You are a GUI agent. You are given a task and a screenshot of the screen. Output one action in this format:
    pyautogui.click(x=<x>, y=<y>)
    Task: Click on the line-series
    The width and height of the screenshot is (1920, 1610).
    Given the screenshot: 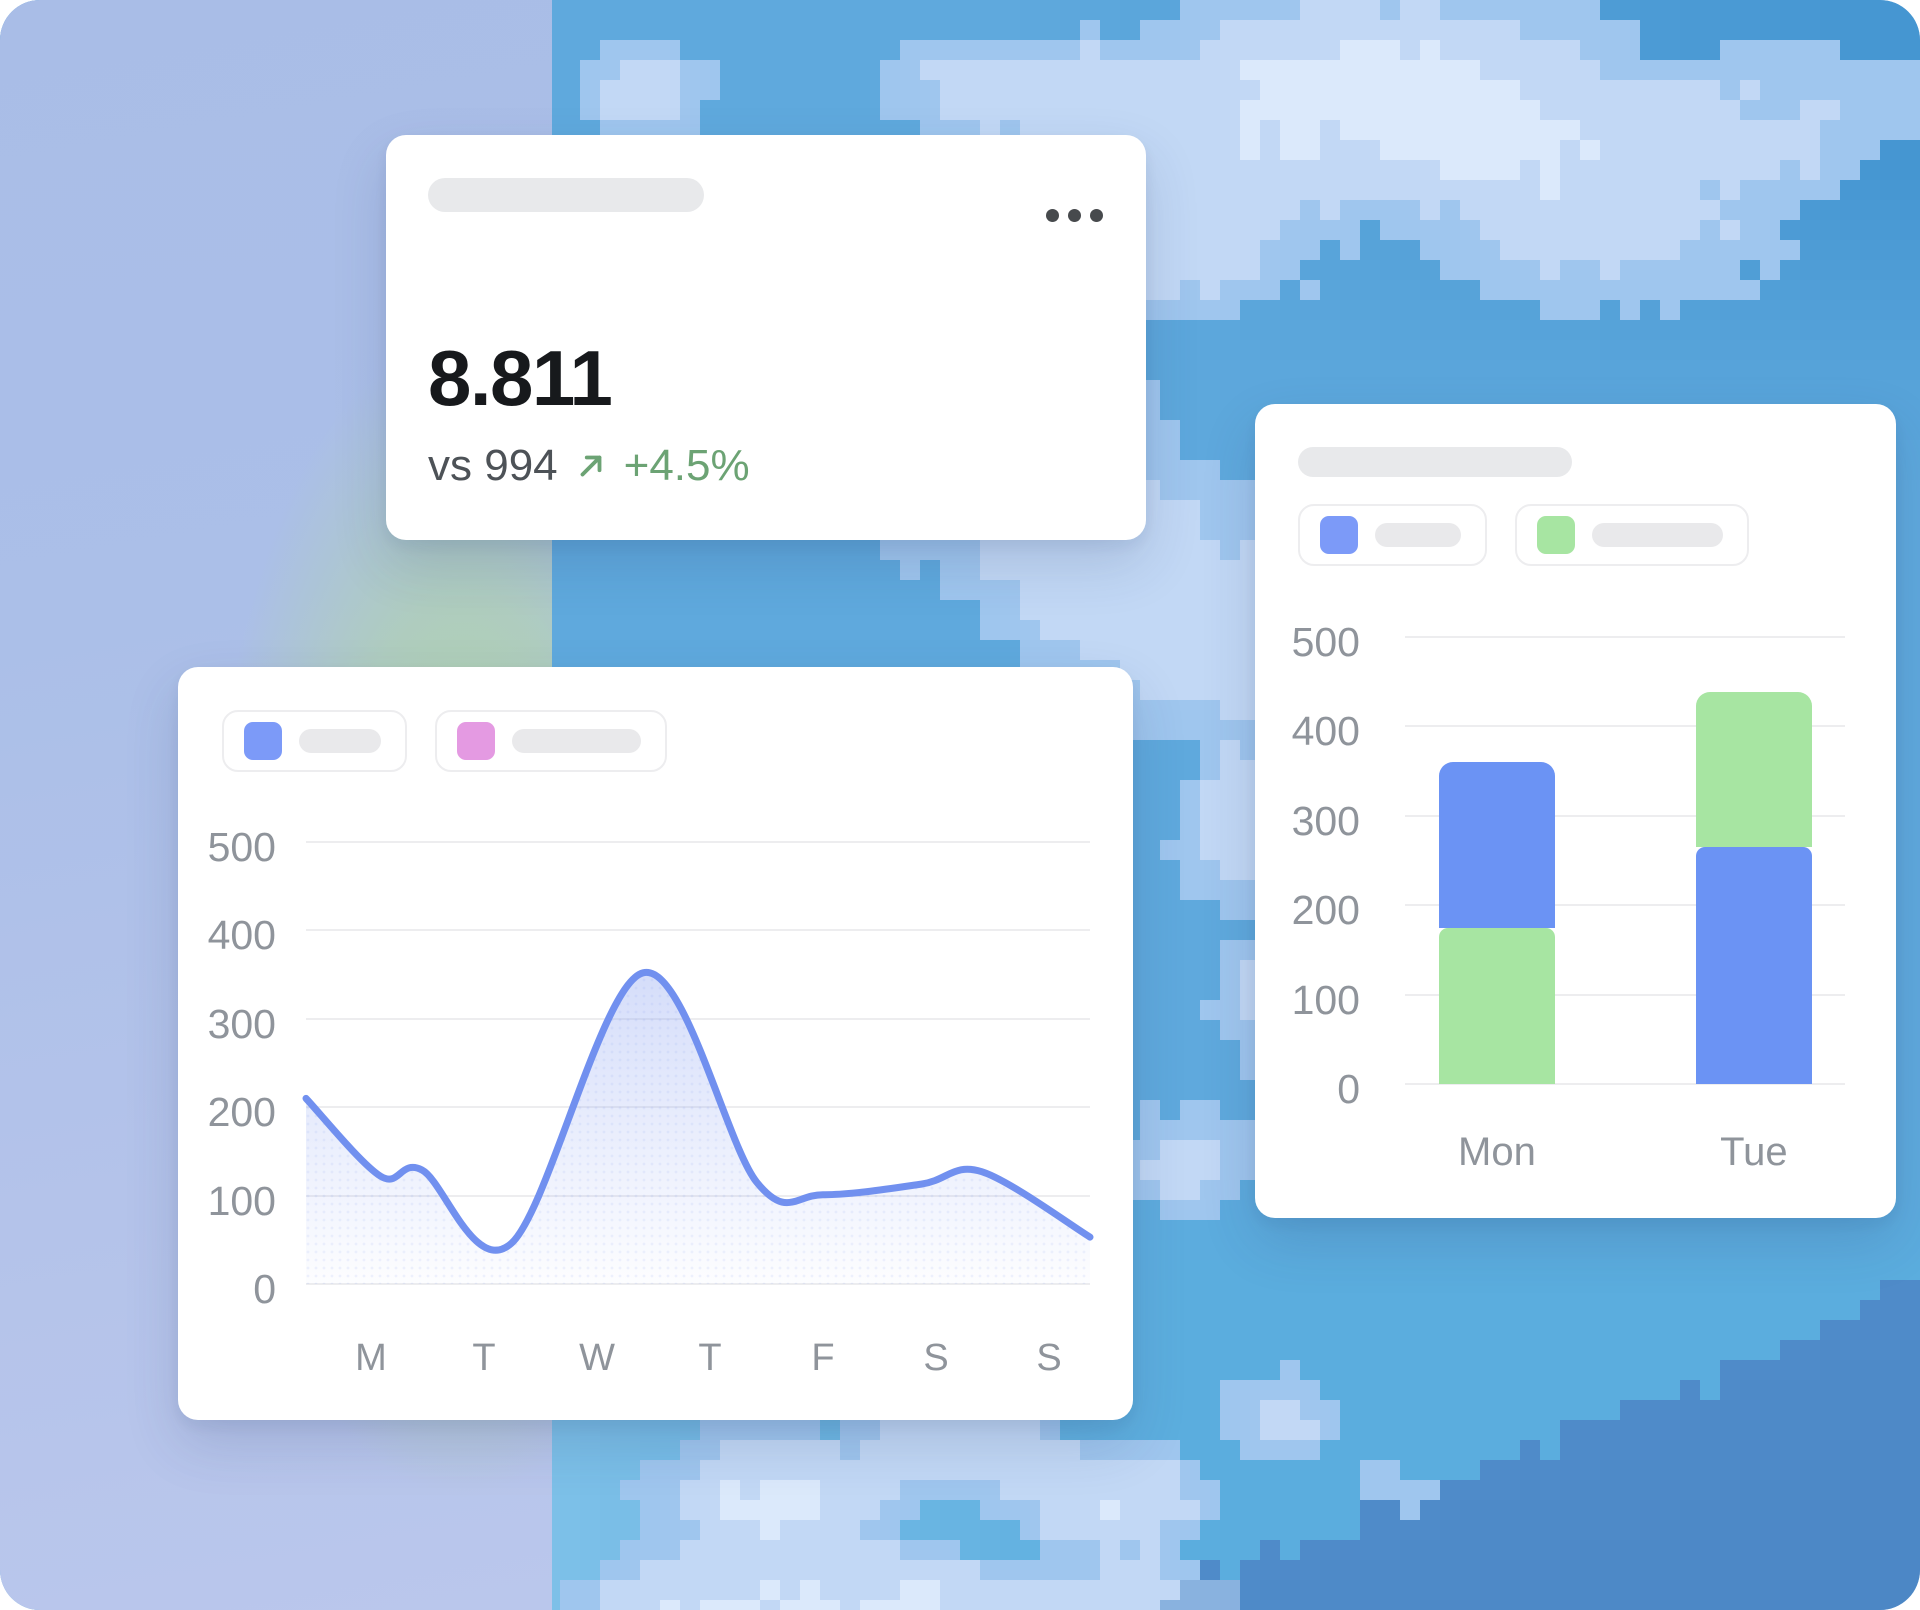 What is the action you would take?
    pyautogui.click(x=698, y=1126)
    